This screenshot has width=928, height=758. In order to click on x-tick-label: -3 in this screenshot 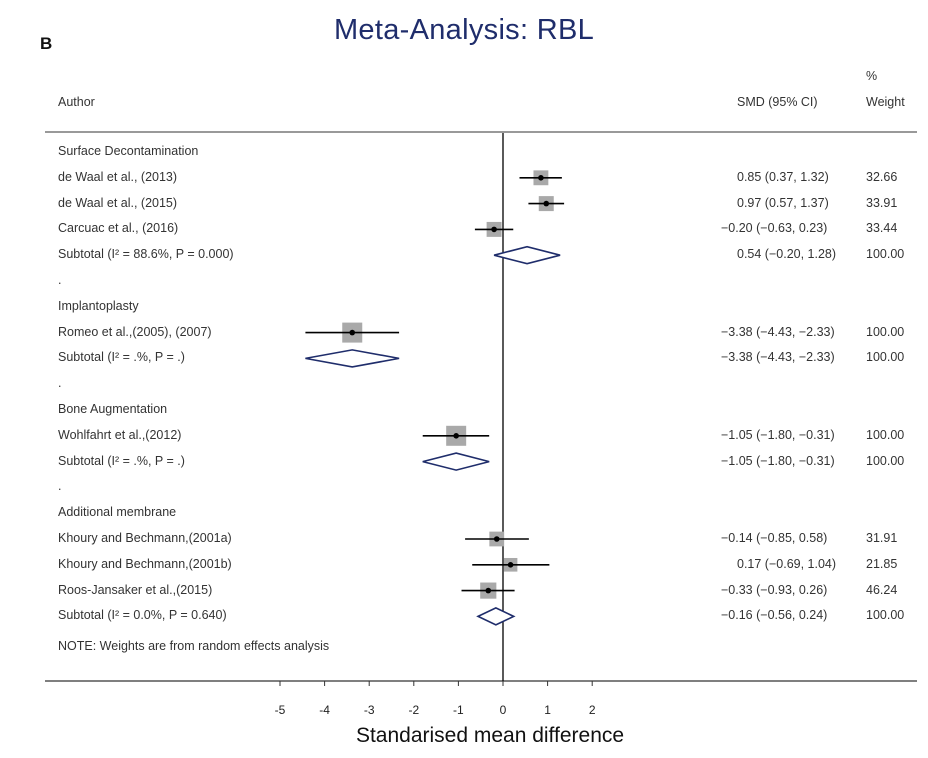, I will do `click(369, 710)`.